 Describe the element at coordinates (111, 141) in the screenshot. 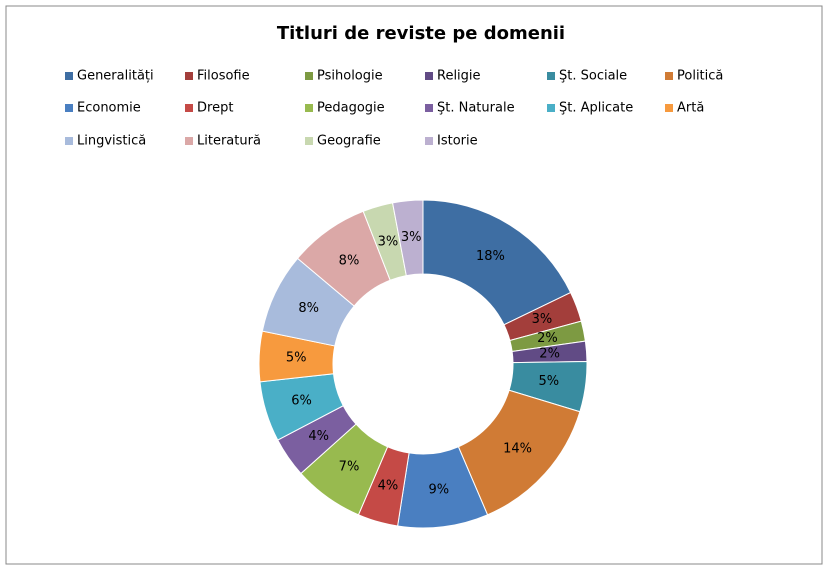

I see `legend-label: Lingvistică` at that location.